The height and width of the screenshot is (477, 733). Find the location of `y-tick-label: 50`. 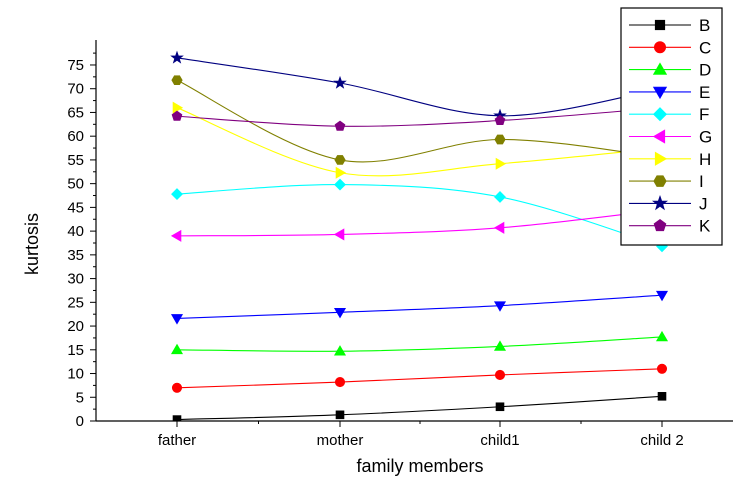

y-tick-label: 50 is located at coordinates (75, 184).